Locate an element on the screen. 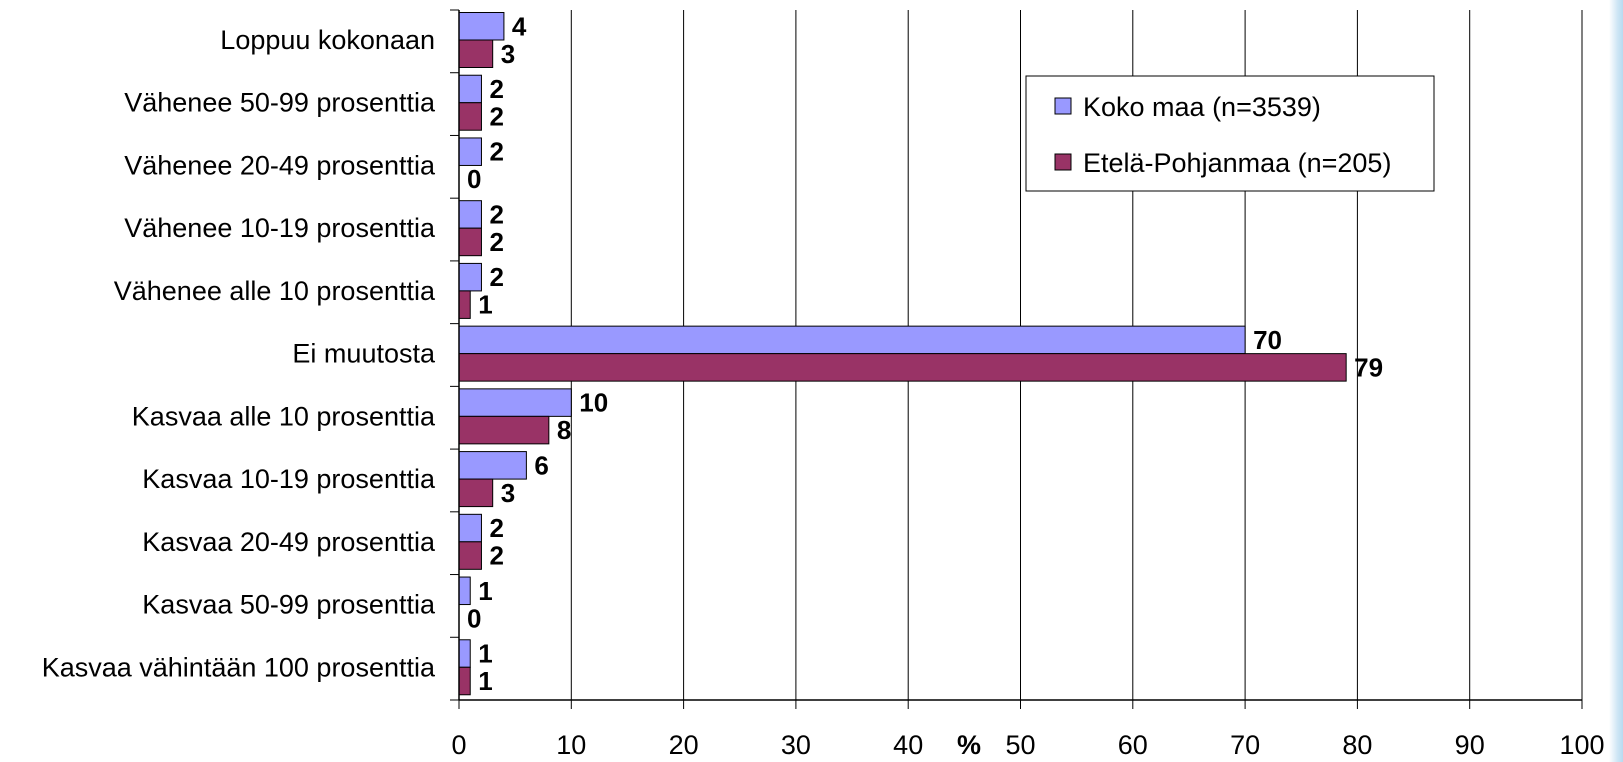 The height and width of the screenshot is (762, 1623). value-label-koko-maa-n-3539-loppuu-kokonaan: 4 is located at coordinates (519, 26).